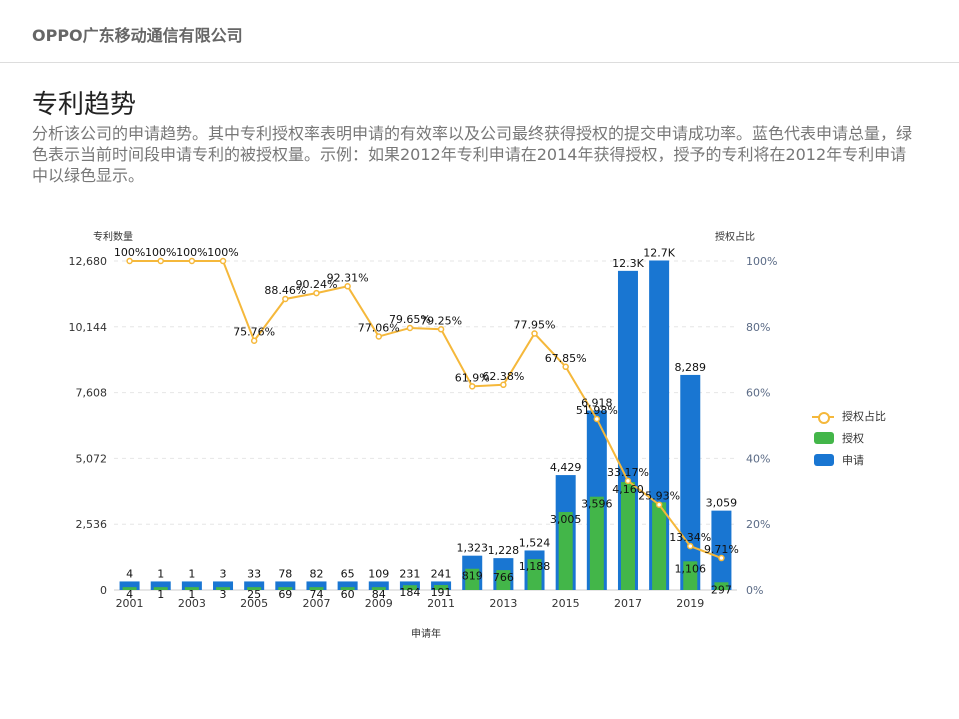 Image resolution: width=959 pixels, height=719 pixels. I want to click on x-axis-title: 申请年, so click(426, 633).